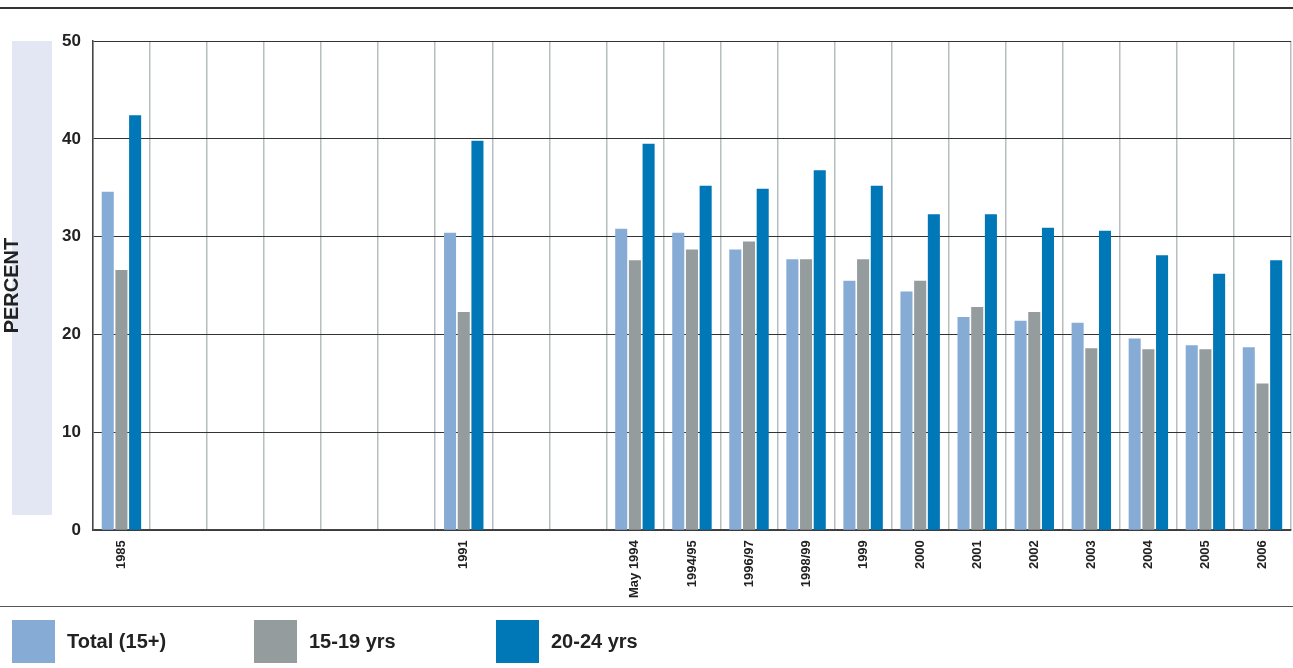 Image resolution: width=1293 pixels, height=668 pixels. I want to click on x-tick-label: 1994/95, so click(691, 564).